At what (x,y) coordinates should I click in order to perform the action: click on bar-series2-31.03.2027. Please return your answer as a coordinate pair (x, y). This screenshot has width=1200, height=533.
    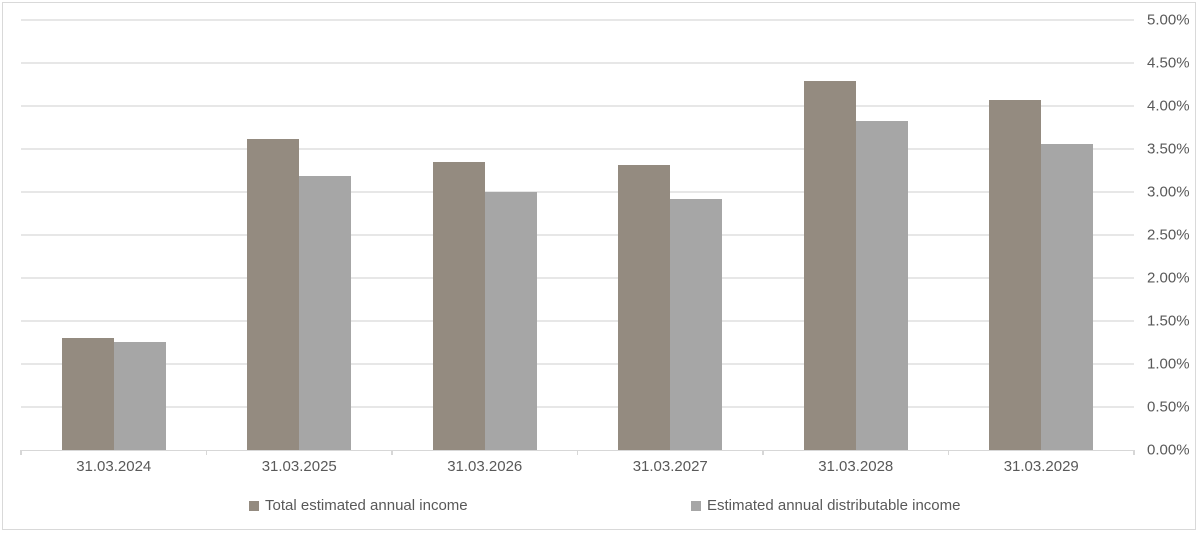
    Looking at the image, I should click on (696, 324).